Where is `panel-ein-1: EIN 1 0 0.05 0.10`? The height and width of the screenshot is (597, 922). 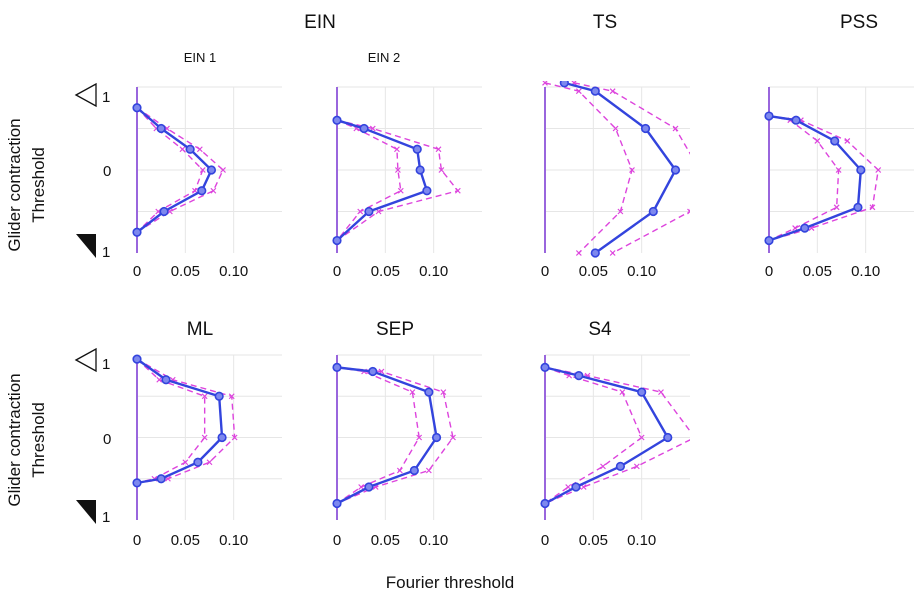
panel-ein-1: EIN 1 0 0.05 0.10 is located at coordinates (207, 165).